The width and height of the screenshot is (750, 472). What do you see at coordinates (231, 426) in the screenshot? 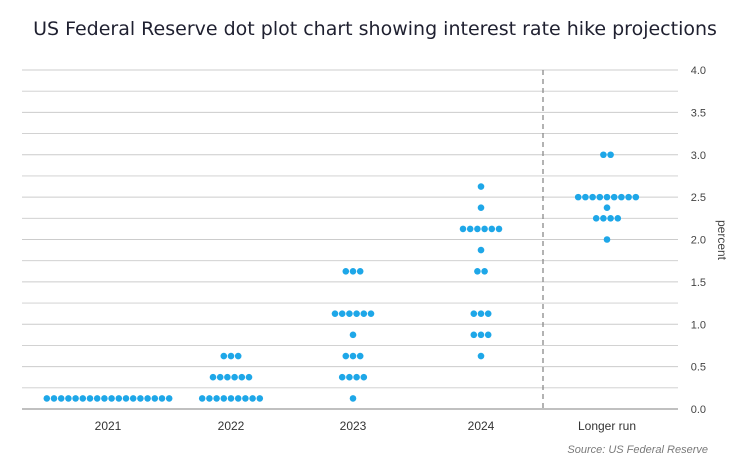
I see `x-tick-label: 2022` at bounding box center [231, 426].